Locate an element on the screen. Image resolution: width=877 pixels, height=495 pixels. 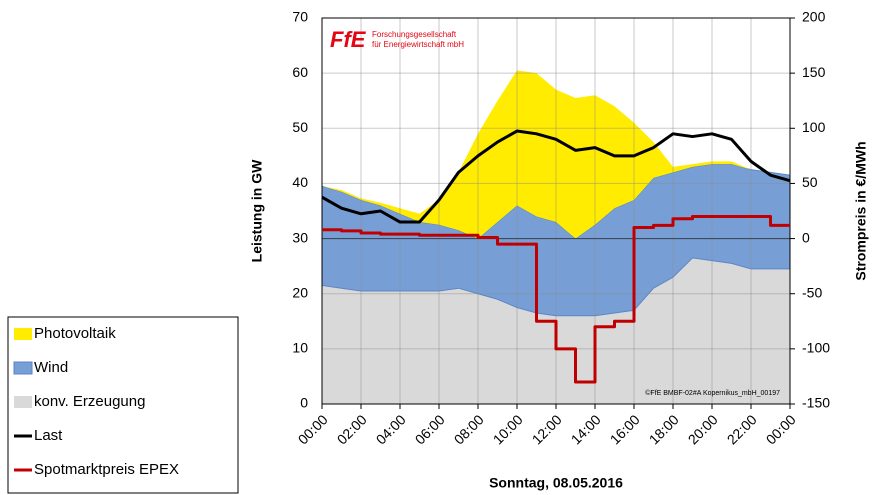
x-axis-label: Sonntag, 08.05.2016 is located at coordinates (556, 483).